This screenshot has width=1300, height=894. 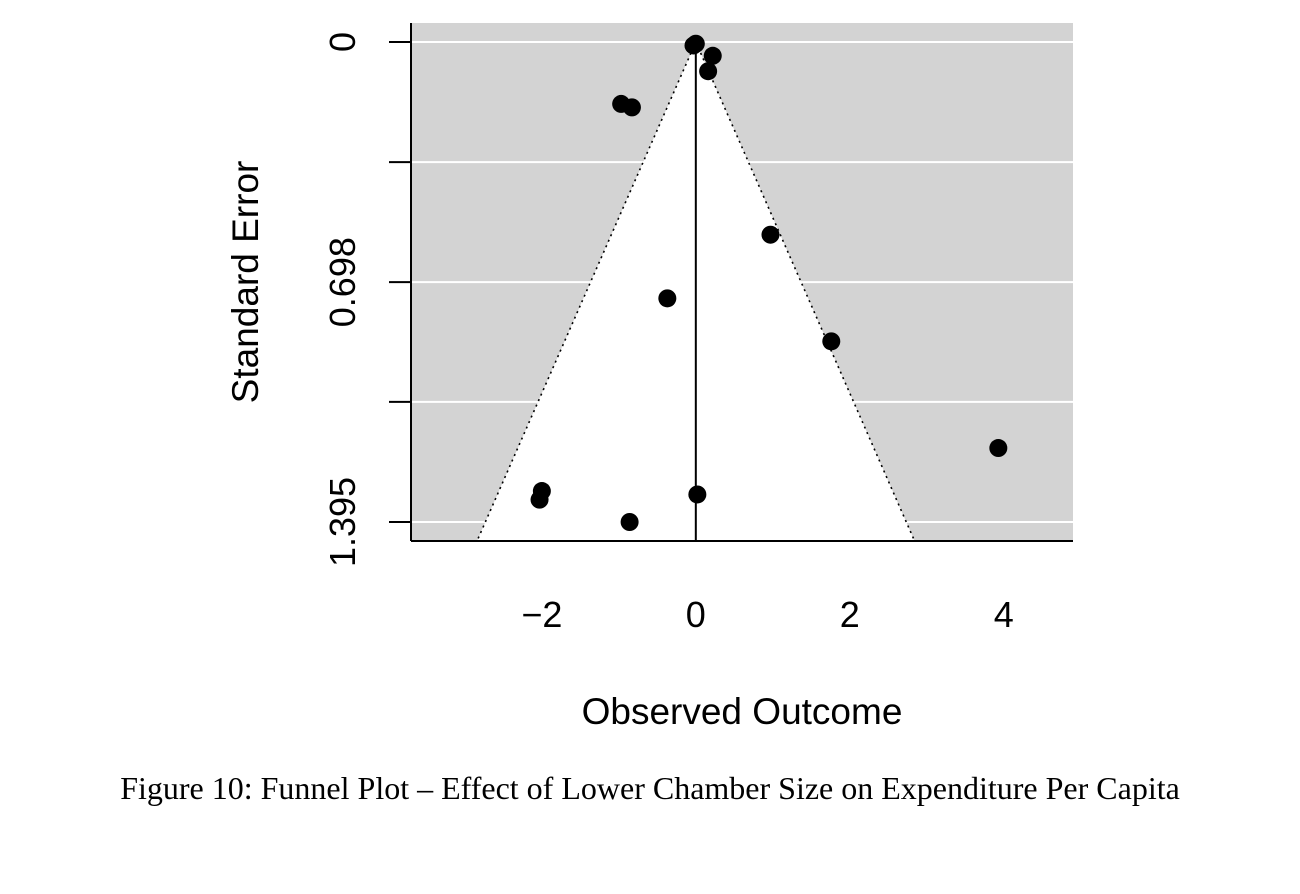 I want to click on y-tick-label: 0.698, so click(x=342, y=282).